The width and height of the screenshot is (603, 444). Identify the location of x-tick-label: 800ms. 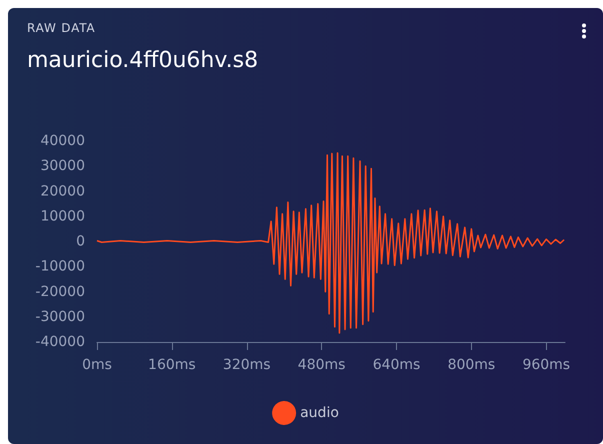
(472, 365).